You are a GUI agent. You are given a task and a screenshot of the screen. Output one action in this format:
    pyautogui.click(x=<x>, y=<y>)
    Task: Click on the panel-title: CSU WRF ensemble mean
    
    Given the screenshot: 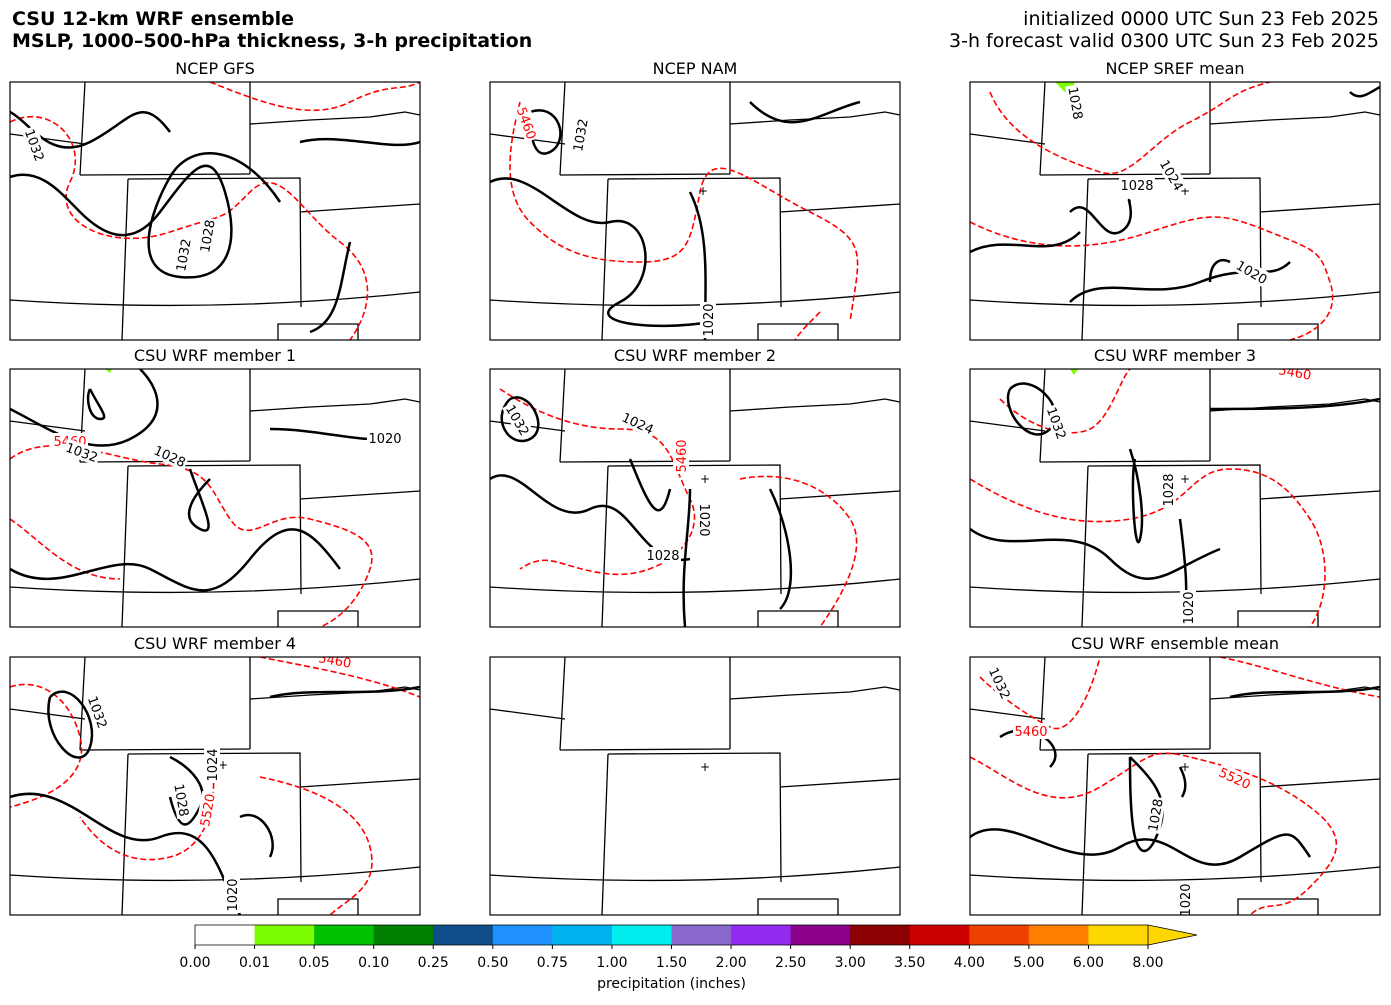 What is the action you would take?
    pyautogui.click(x=1175, y=643)
    